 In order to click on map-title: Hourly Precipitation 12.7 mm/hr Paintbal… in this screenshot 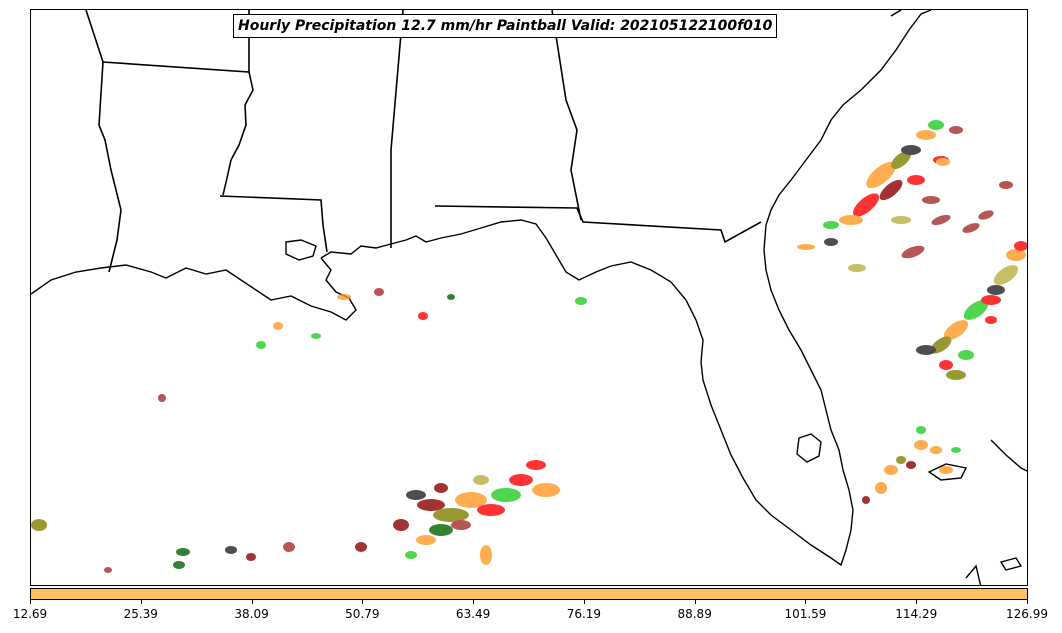, I will do `click(505, 26)`.